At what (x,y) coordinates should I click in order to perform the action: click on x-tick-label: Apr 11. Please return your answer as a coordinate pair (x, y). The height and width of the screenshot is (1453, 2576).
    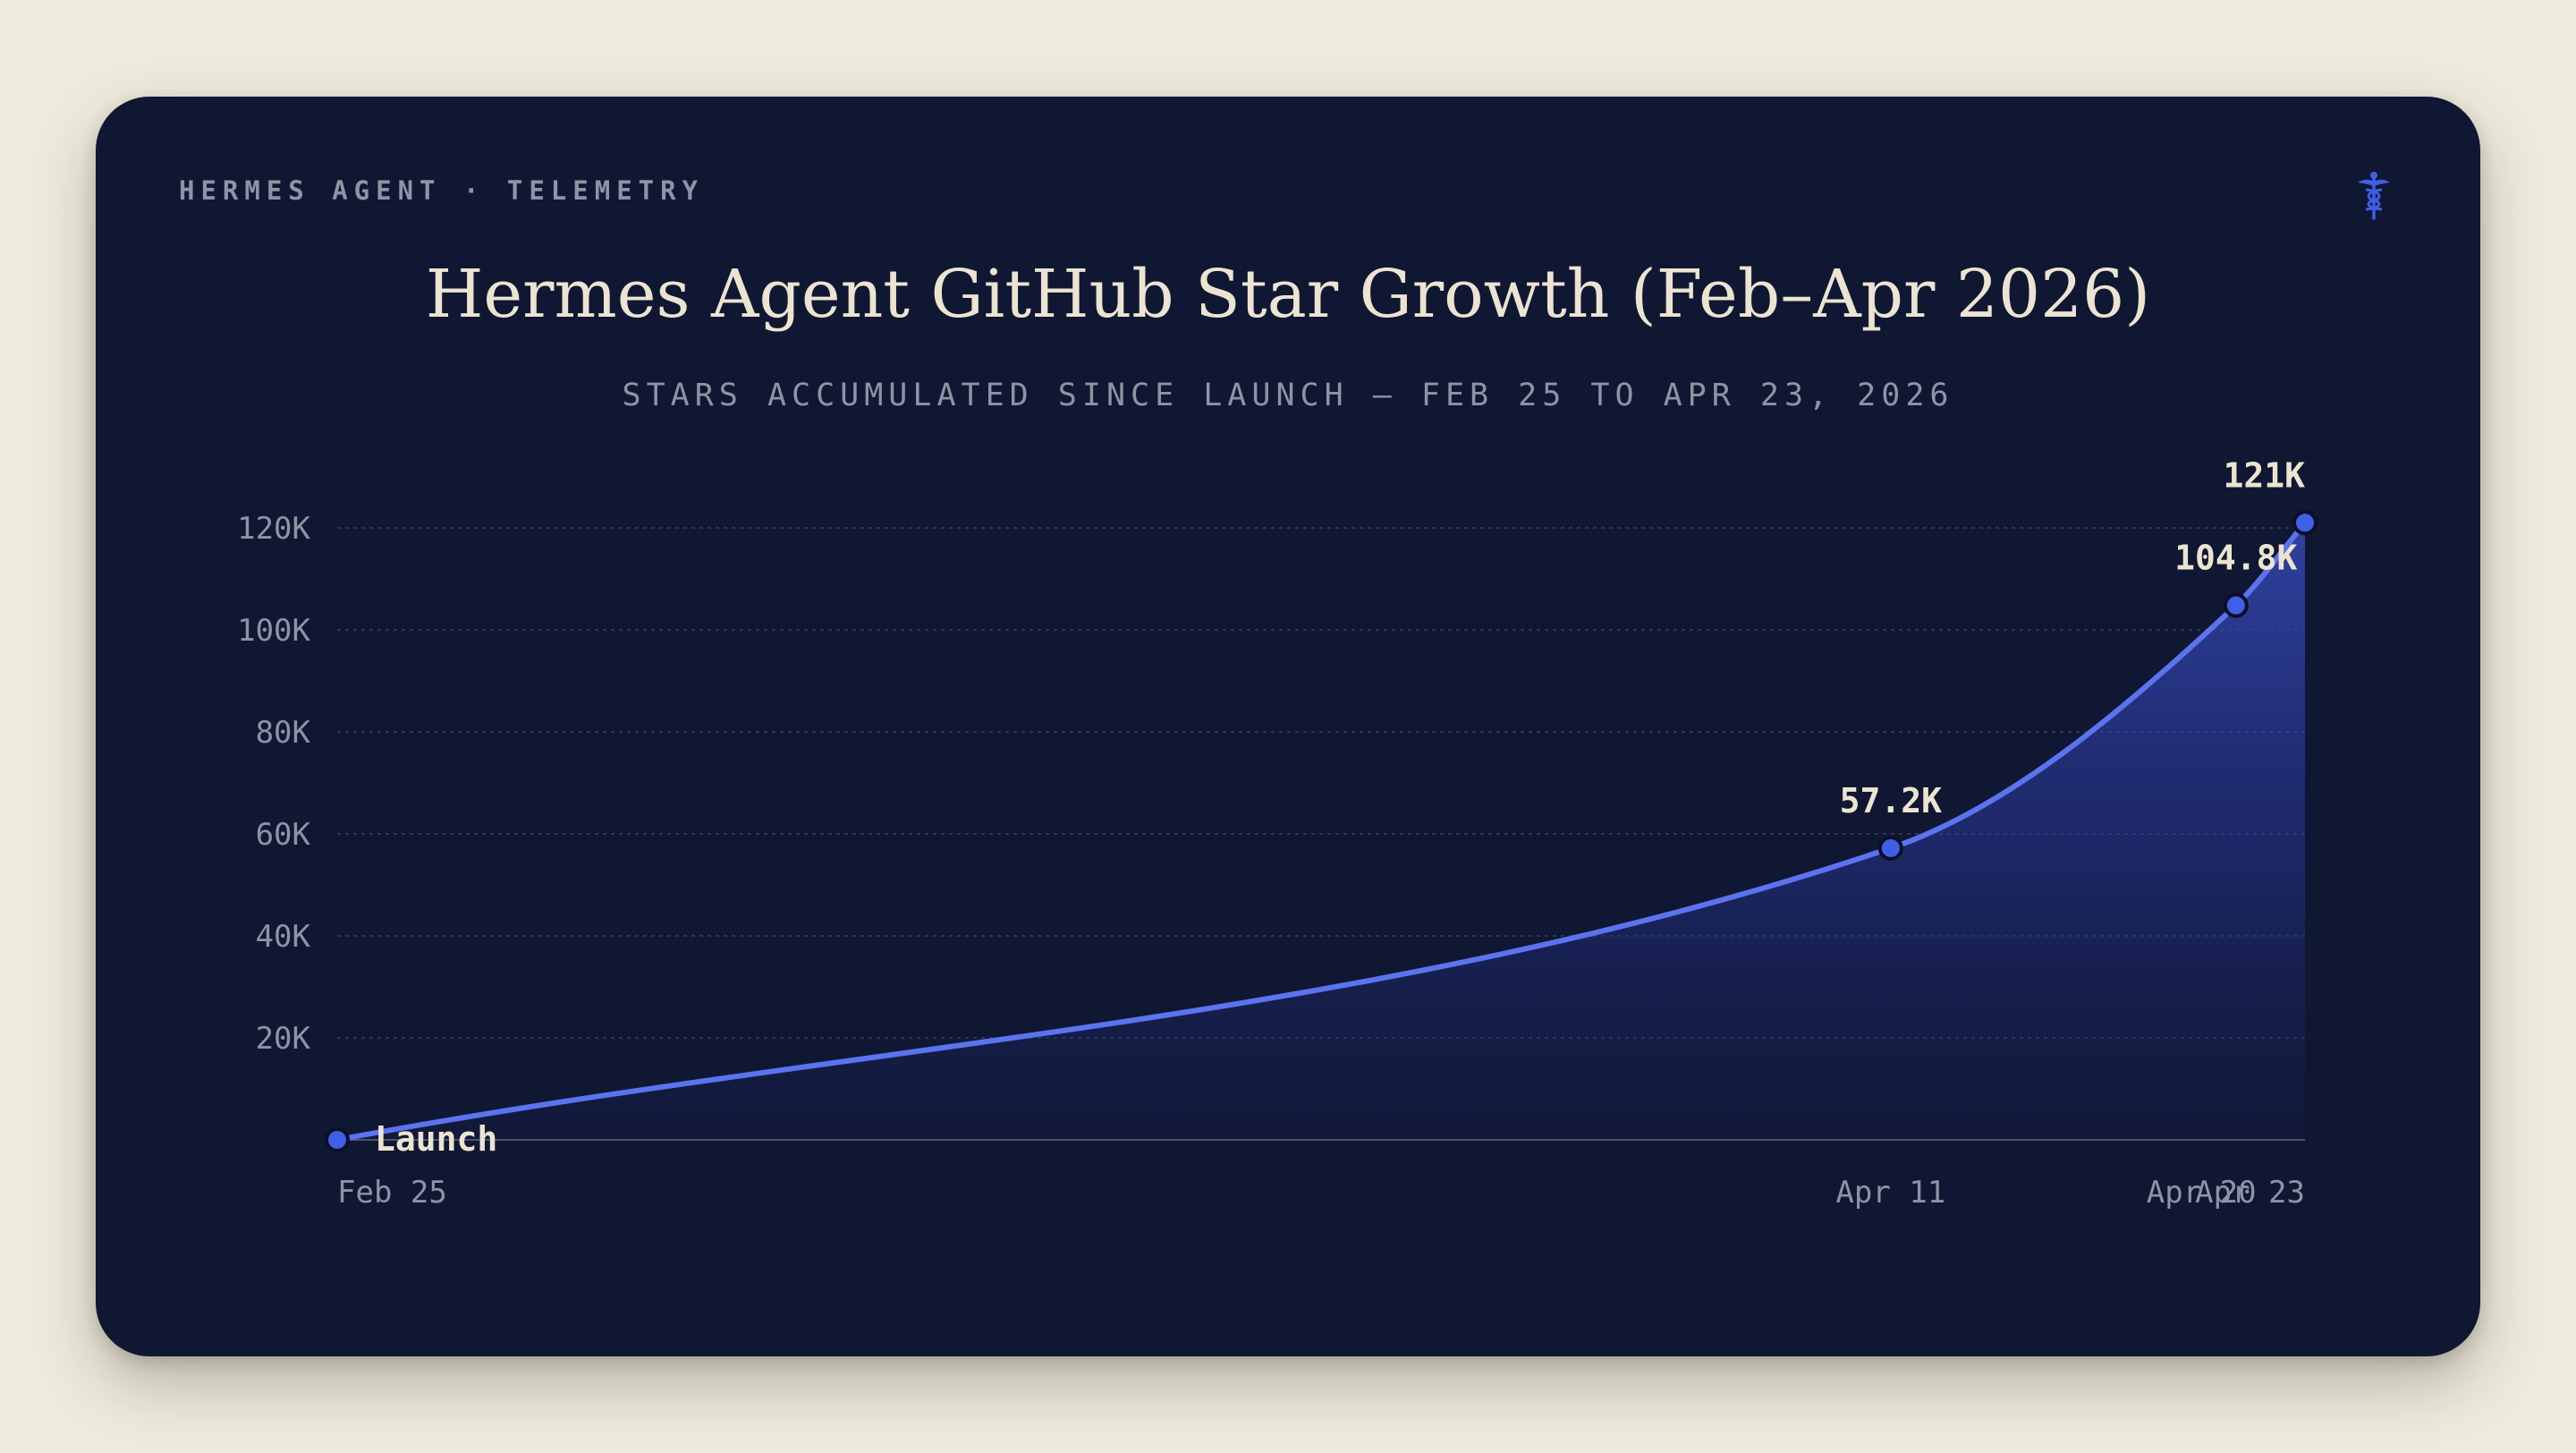
    Looking at the image, I should click on (1890, 1193).